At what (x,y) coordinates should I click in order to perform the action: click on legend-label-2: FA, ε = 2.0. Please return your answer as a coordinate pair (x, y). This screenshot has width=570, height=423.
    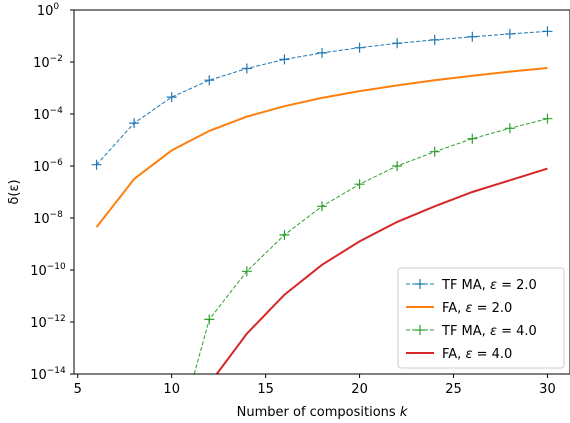
    Looking at the image, I should click on (477, 308).